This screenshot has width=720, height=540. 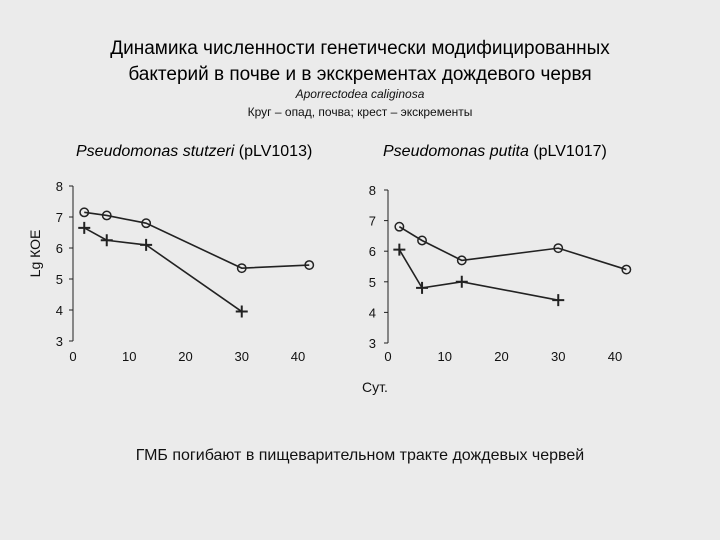 I want to click on panel1-y-tick-label-4: 4, so click(x=59, y=310).